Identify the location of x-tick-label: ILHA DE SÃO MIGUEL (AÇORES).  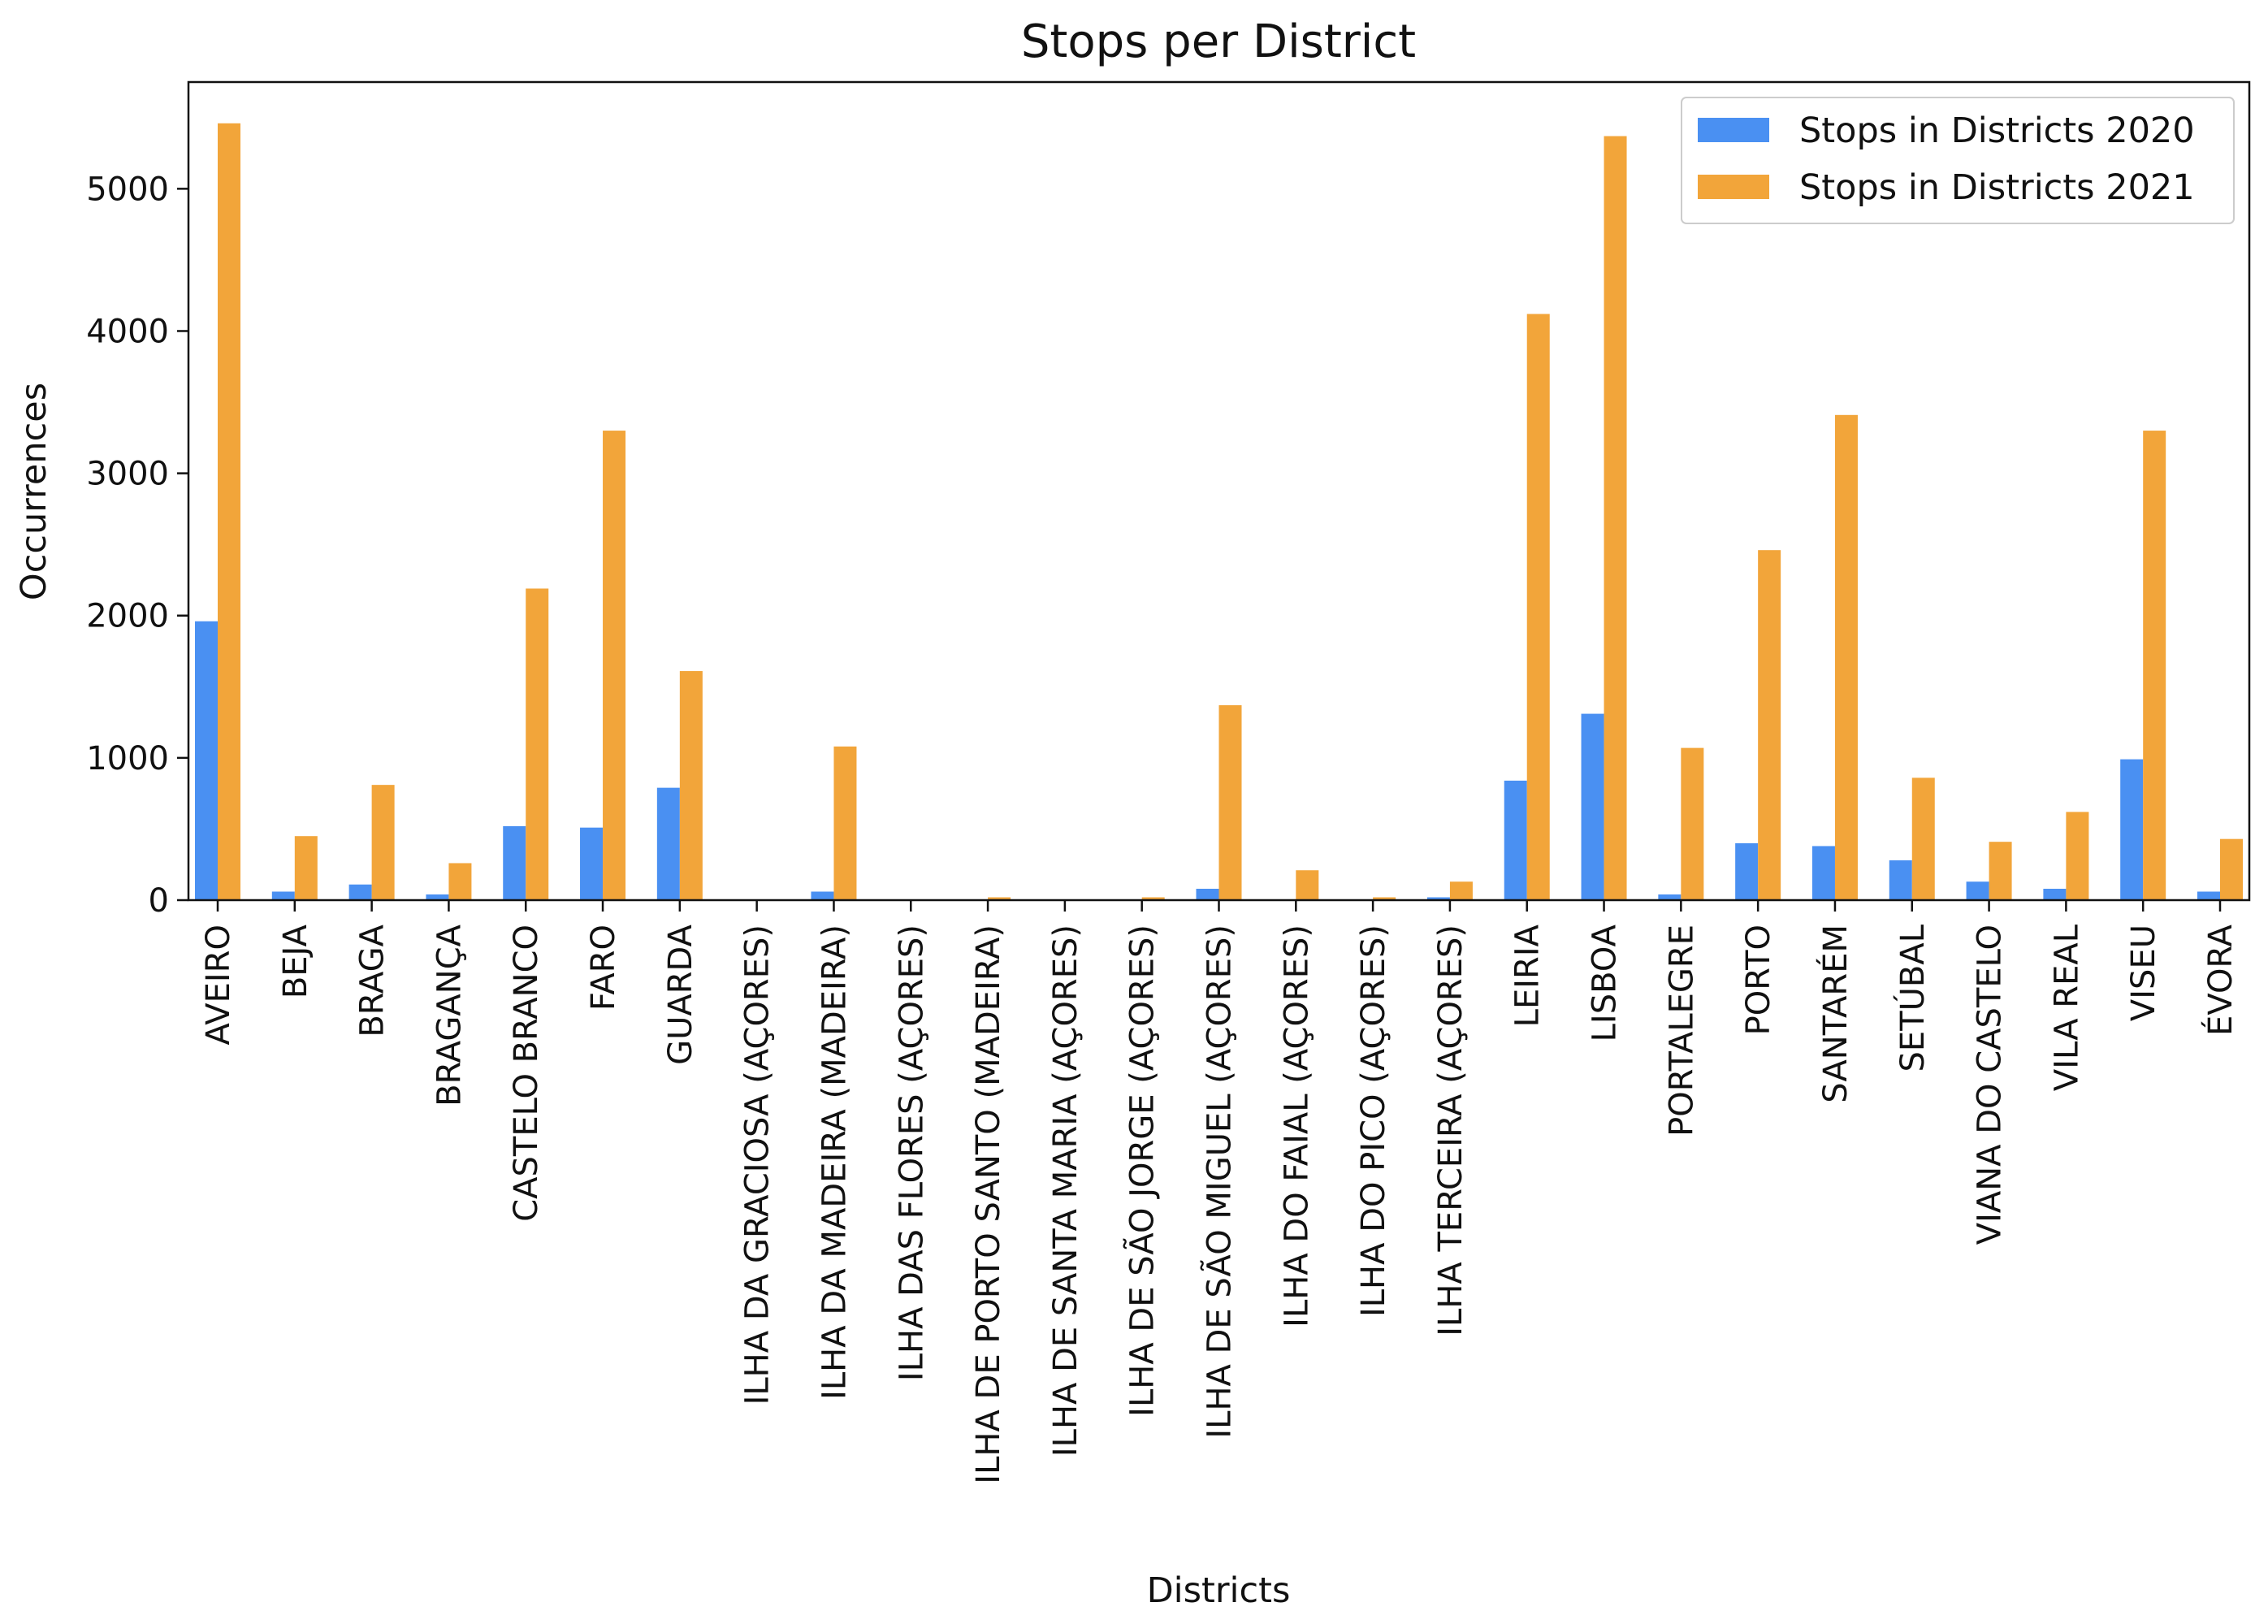
(1219, 1182).